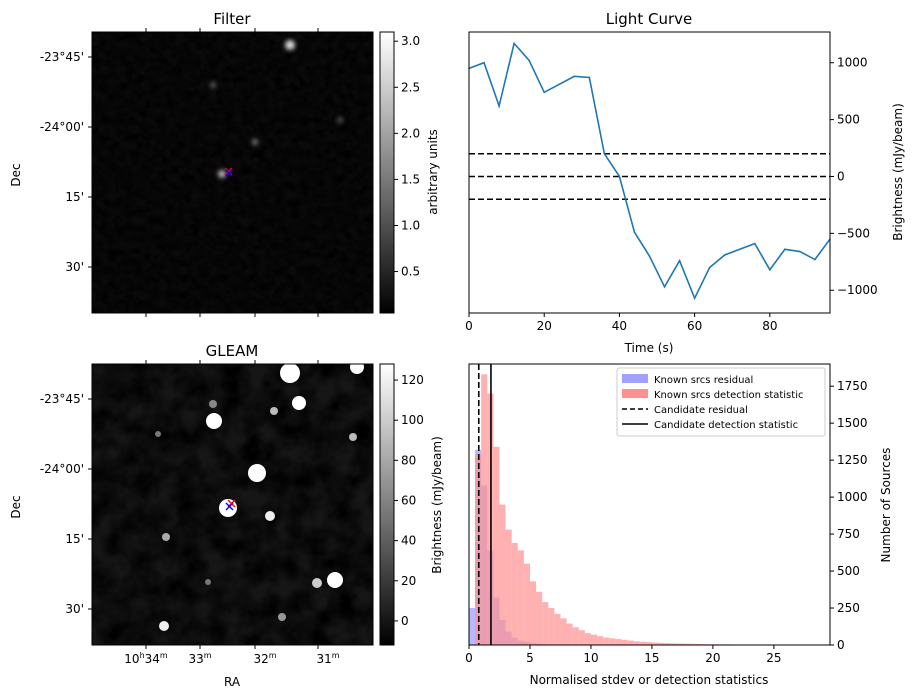 The image size is (915, 699). Describe the element at coordinates (853, 233) in the screenshot. I see `lc-ytick-1: −500` at that location.